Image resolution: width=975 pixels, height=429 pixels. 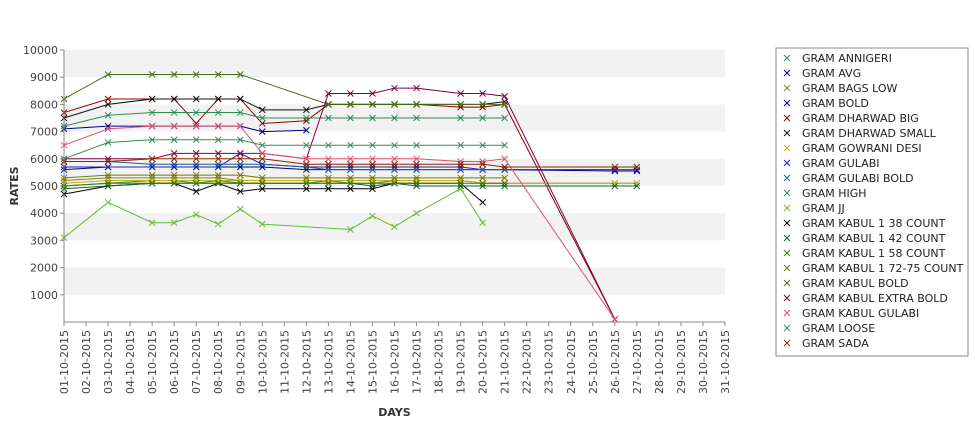 I want to click on x-tick-label: 09-10-2015, so click(x=240, y=362).